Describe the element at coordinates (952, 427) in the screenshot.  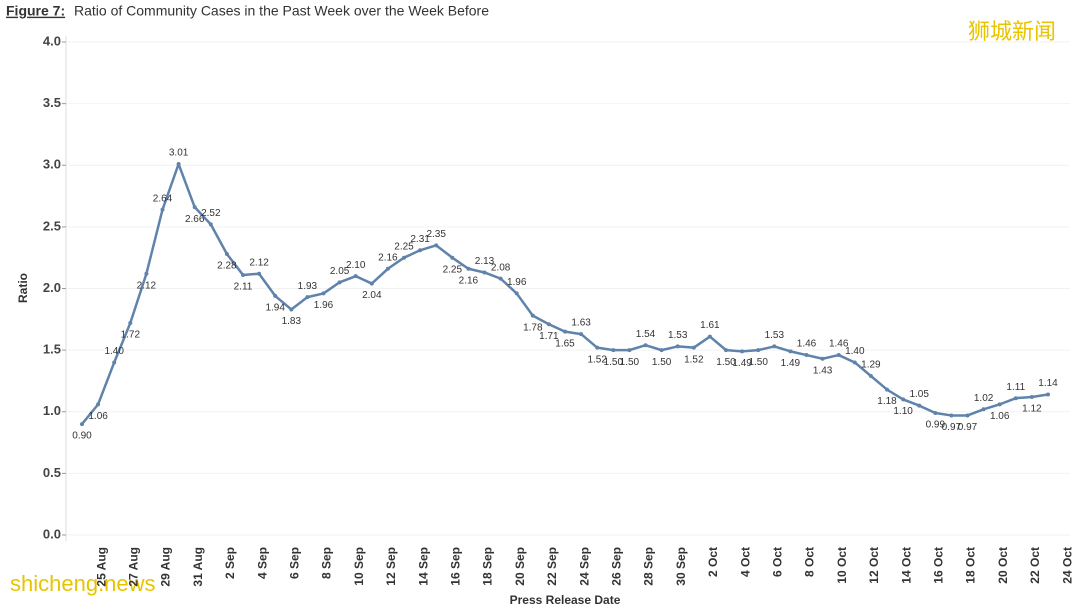
I see `value-label: 0.97` at that location.